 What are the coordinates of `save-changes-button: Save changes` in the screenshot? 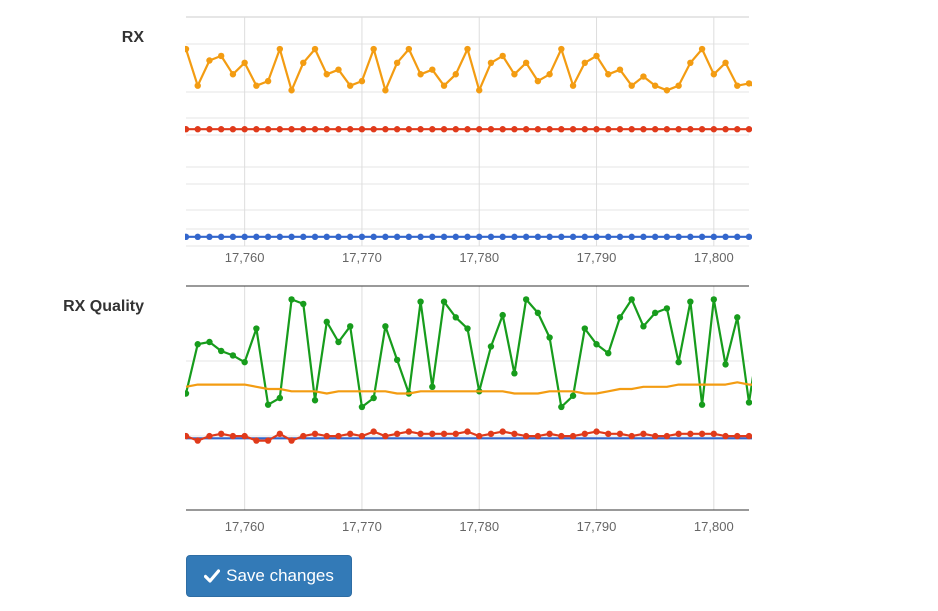 It's located at (269, 576).